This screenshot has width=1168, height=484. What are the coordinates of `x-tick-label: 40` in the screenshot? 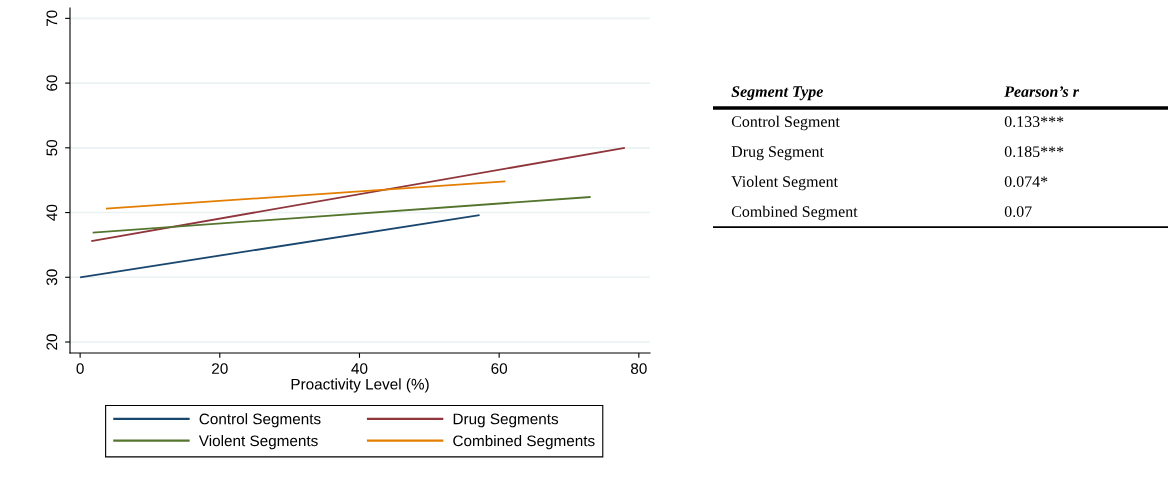 It's located at (359, 368).